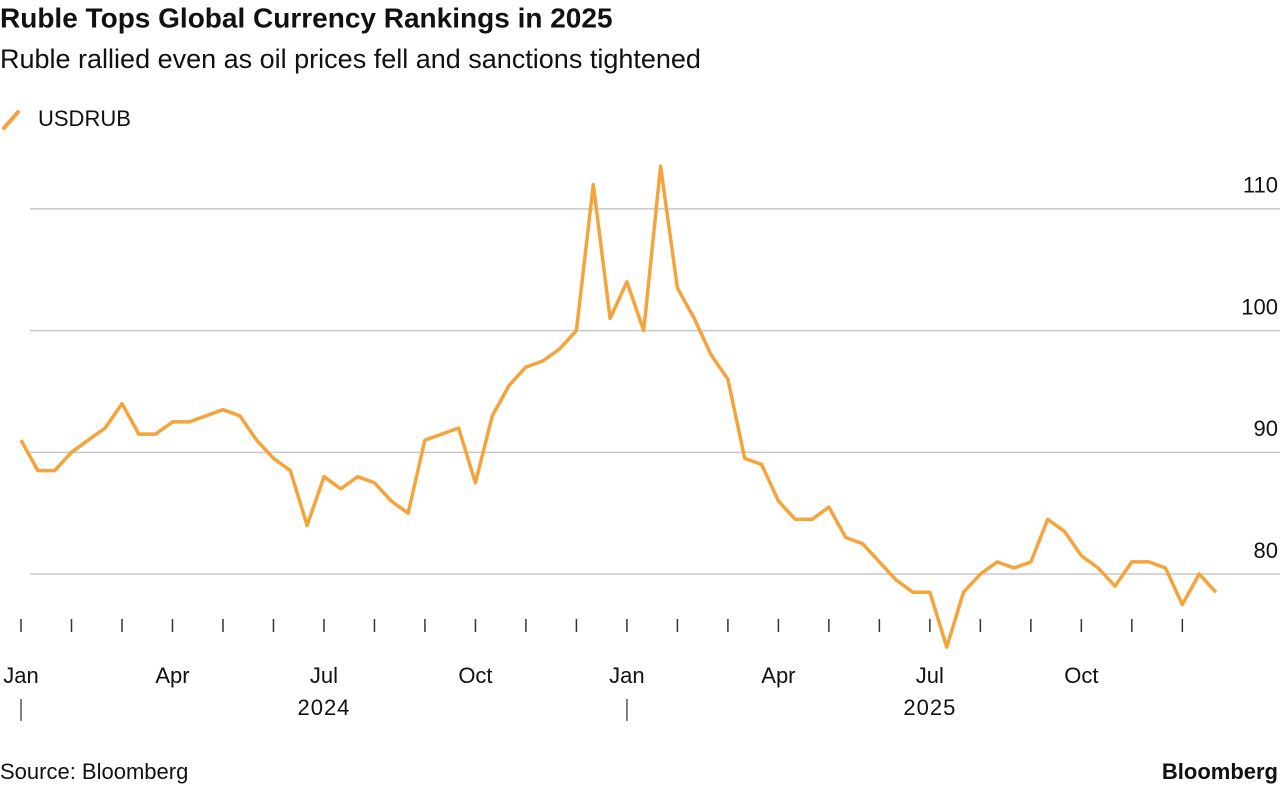  Describe the element at coordinates (1266, 428) in the screenshot. I see `y-tick-label: 90` at that location.